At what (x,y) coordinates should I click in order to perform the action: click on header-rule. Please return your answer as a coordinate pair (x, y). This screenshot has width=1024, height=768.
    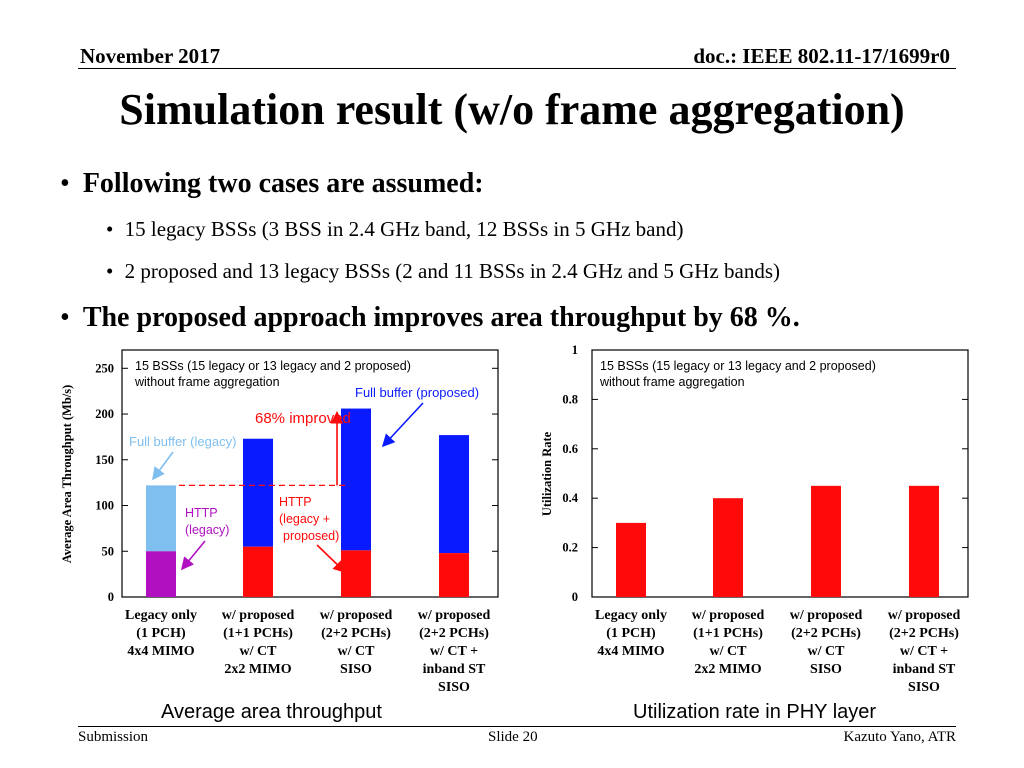
    Looking at the image, I should click on (517, 68).